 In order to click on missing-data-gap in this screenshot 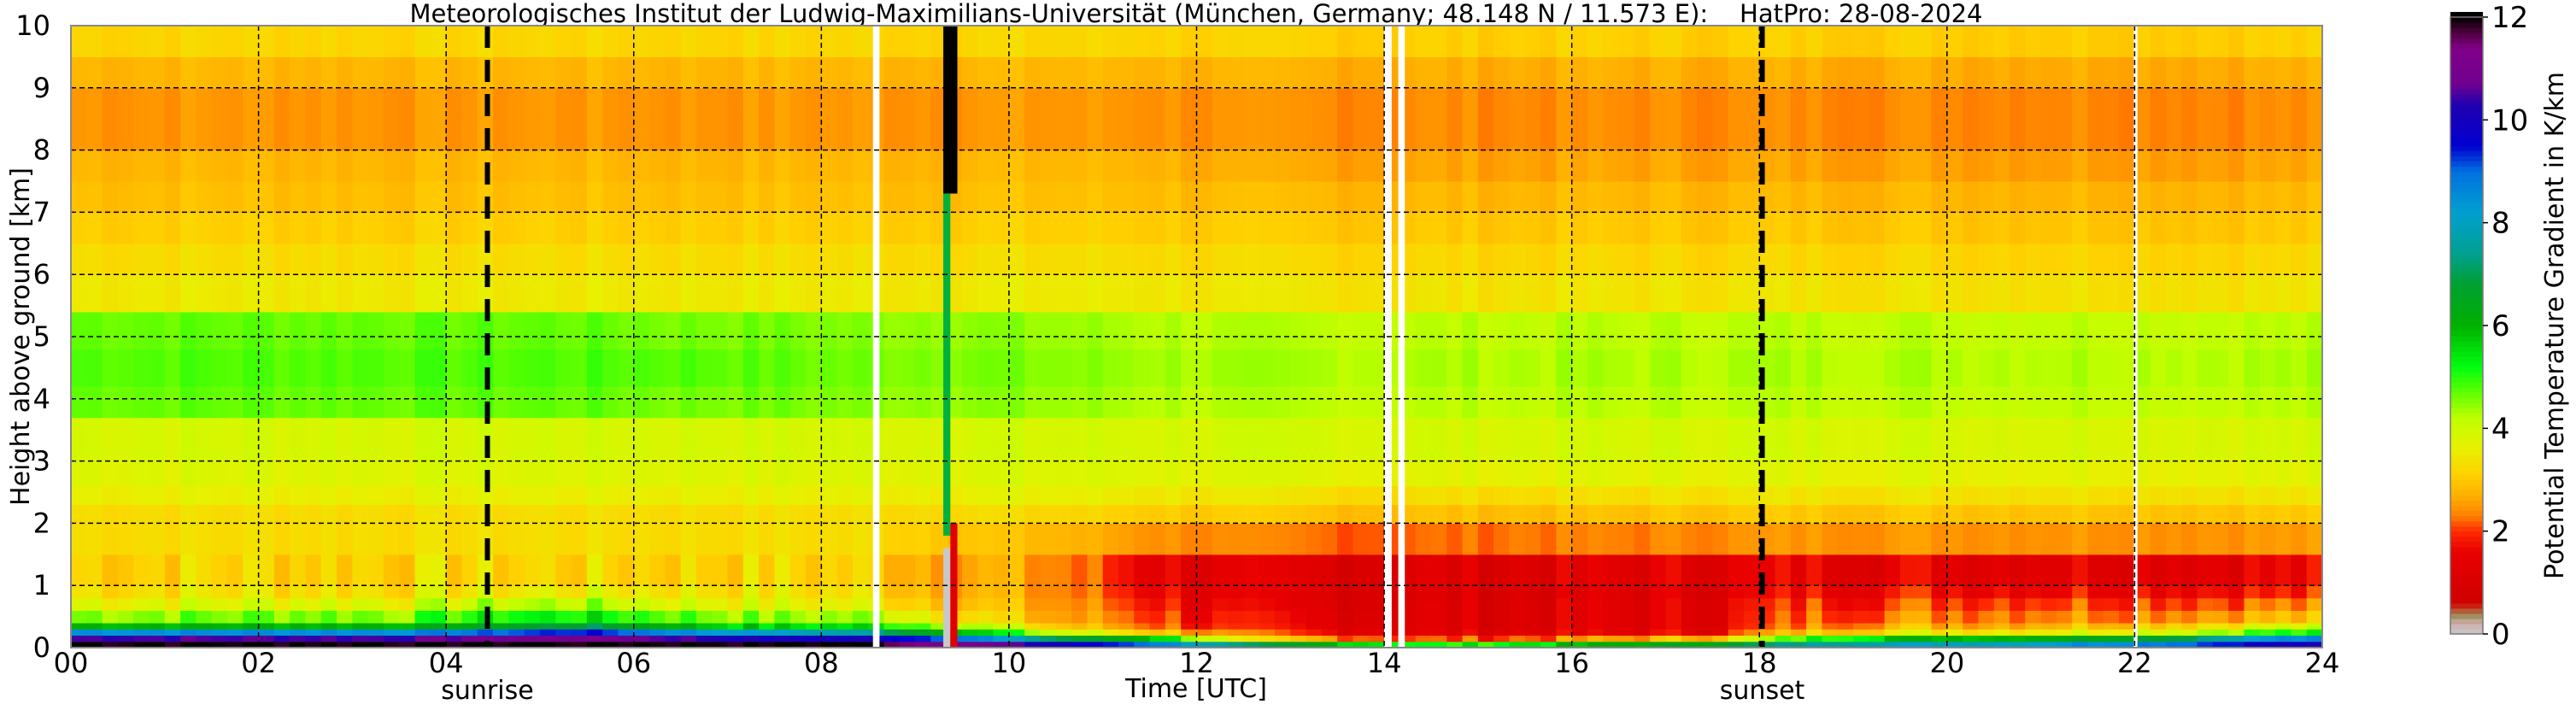, I will do `click(1401, 337)`.